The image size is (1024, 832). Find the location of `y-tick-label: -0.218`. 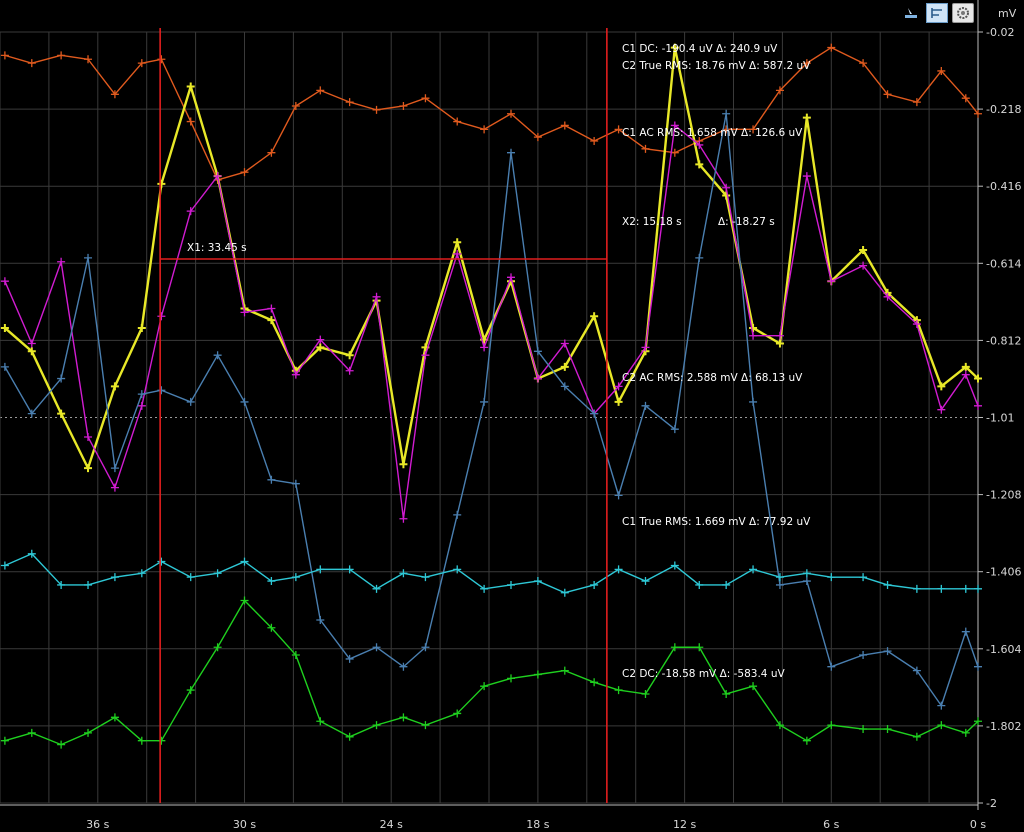

y-tick-label: -0.218 is located at coordinates (1003, 109).